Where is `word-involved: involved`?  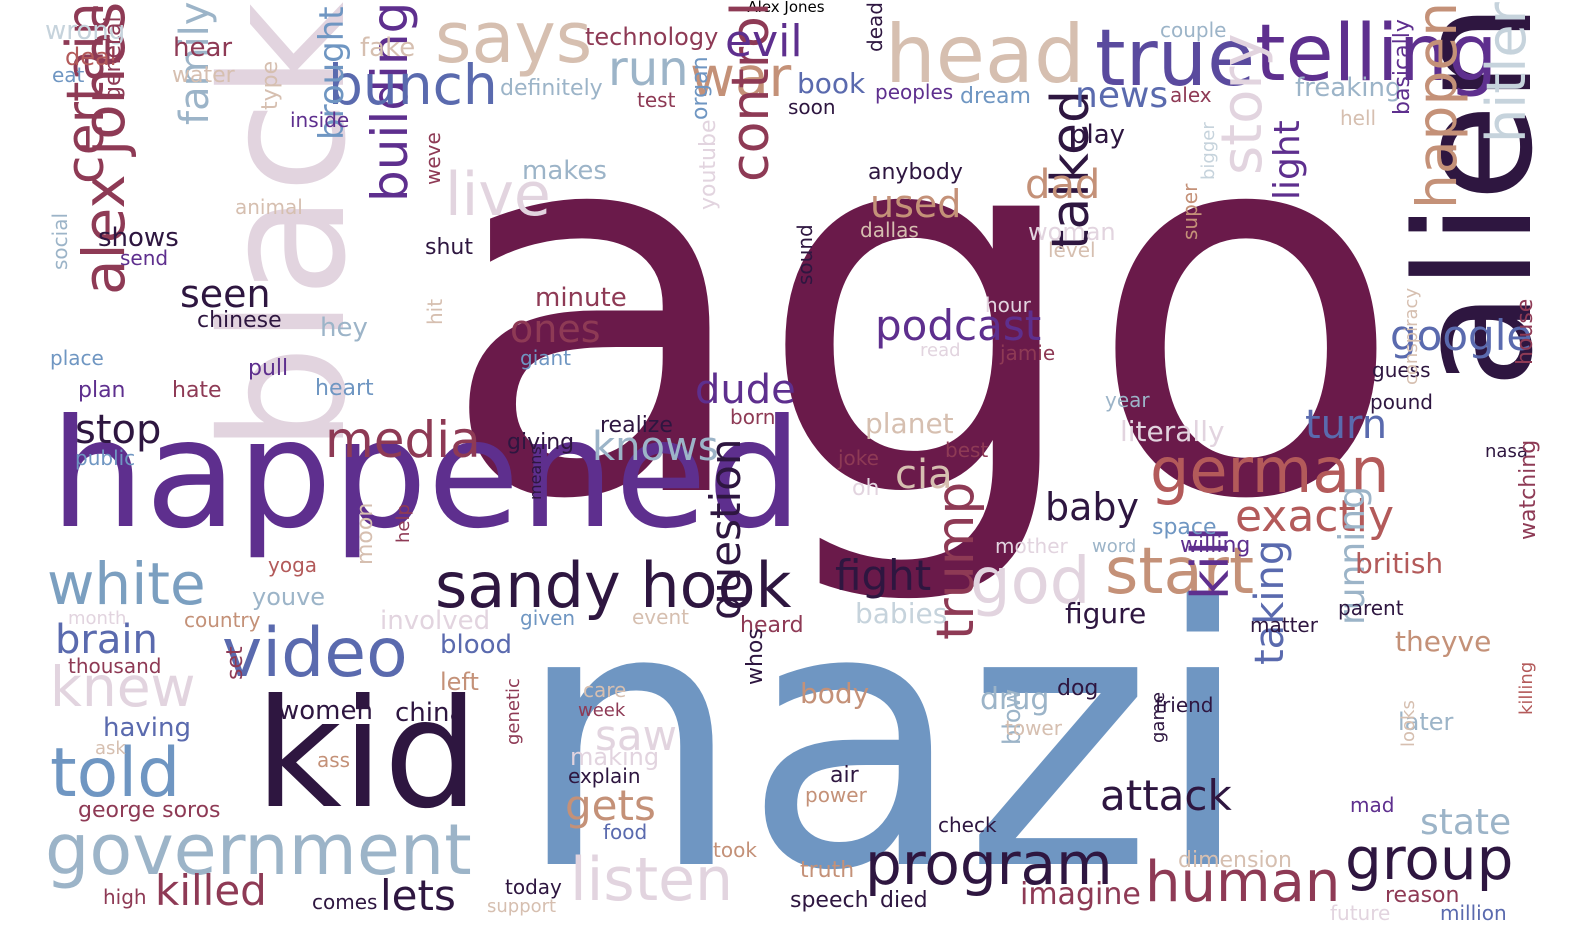
word-involved: involved is located at coordinates (435, 621).